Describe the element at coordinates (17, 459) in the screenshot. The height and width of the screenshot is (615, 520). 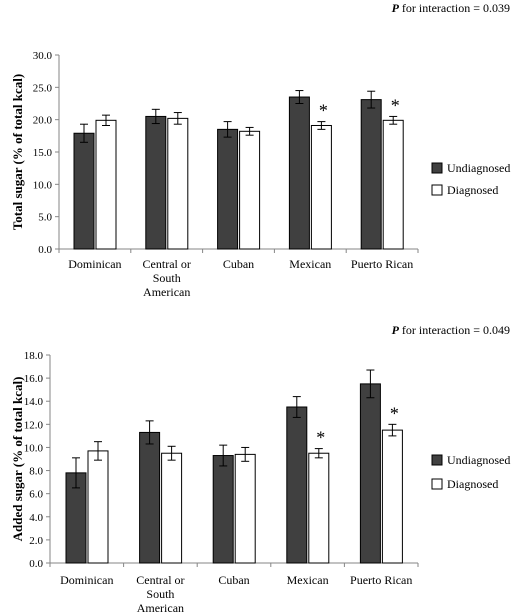
I see `y-axis-label: Added sugar (% of total kcal)` at that location.